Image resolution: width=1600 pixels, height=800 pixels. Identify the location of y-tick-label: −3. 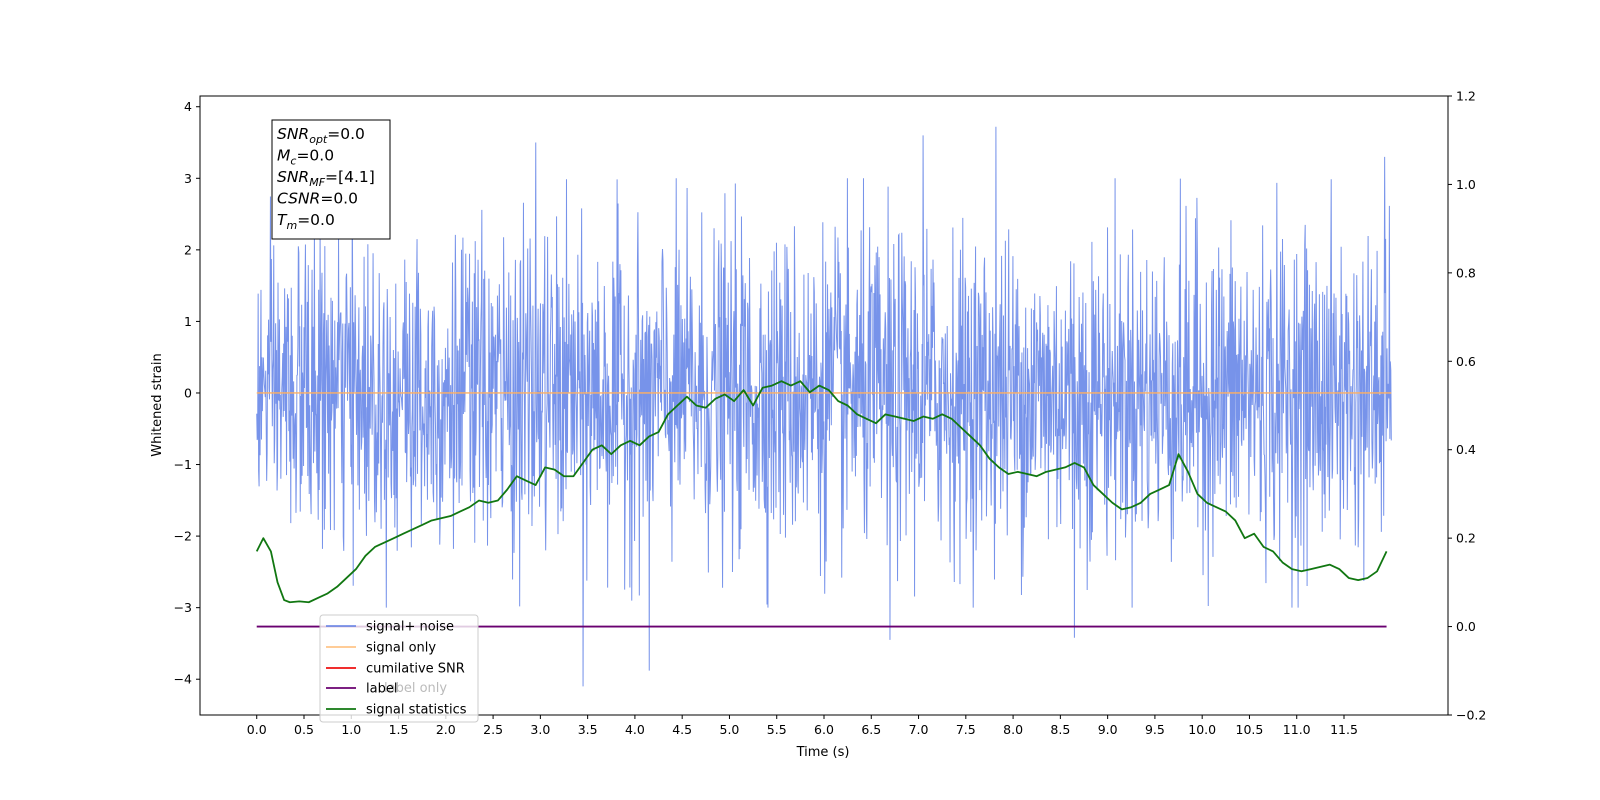
(183, 607).